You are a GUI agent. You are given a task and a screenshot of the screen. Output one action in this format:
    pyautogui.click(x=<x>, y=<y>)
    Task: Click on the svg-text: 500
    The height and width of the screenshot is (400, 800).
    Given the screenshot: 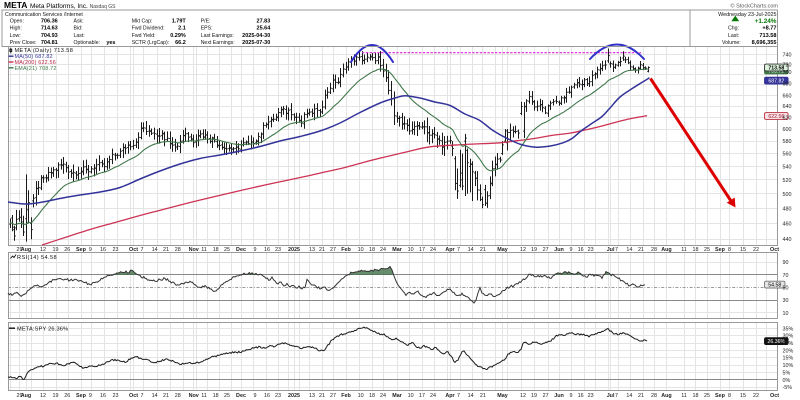 What is the action you would take?
    pyautogui.click(x=787, y=195)
    